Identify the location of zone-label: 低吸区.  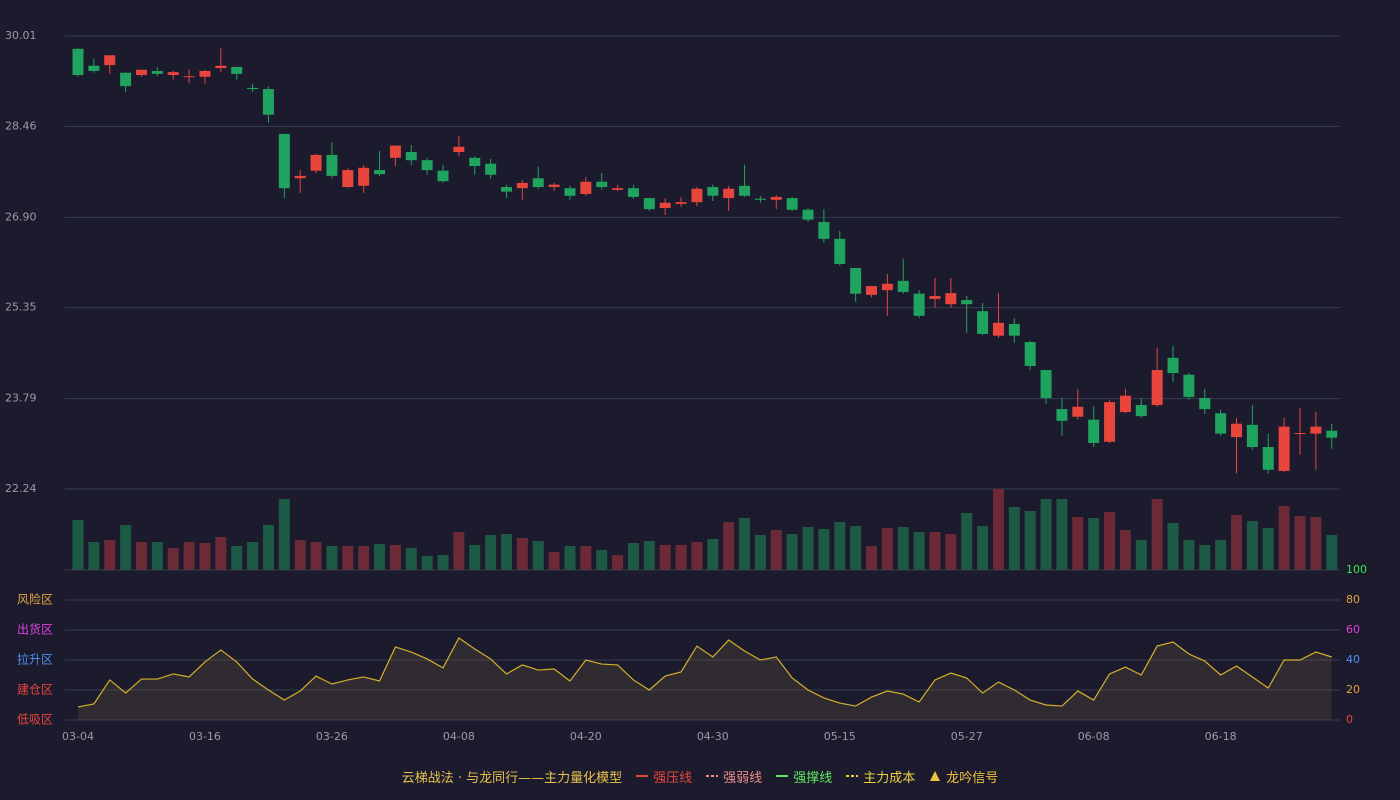
(35, 720).